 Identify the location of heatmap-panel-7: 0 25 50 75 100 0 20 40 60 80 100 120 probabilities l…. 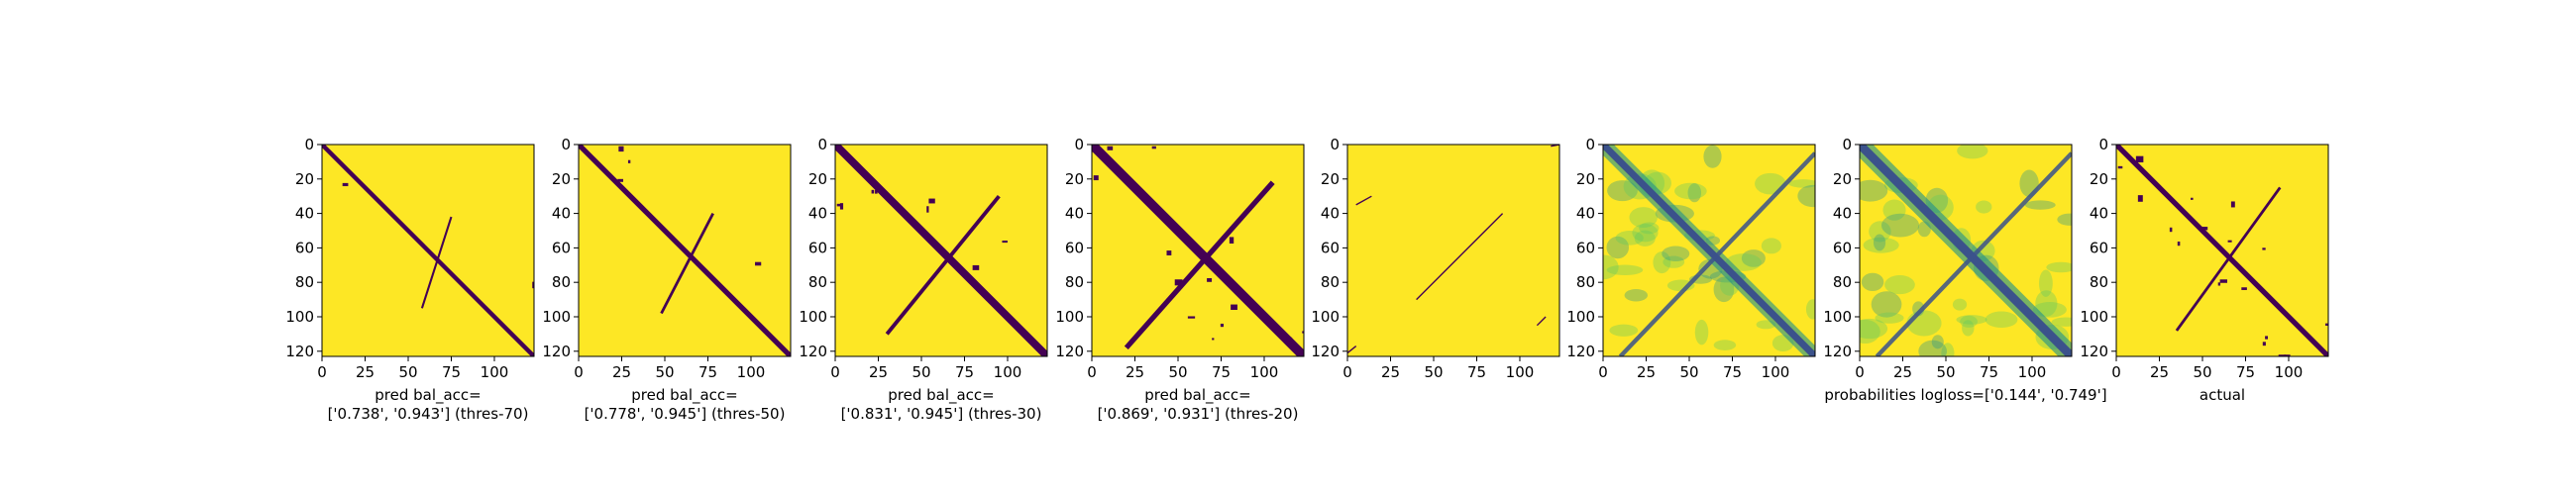
(1965, 270).